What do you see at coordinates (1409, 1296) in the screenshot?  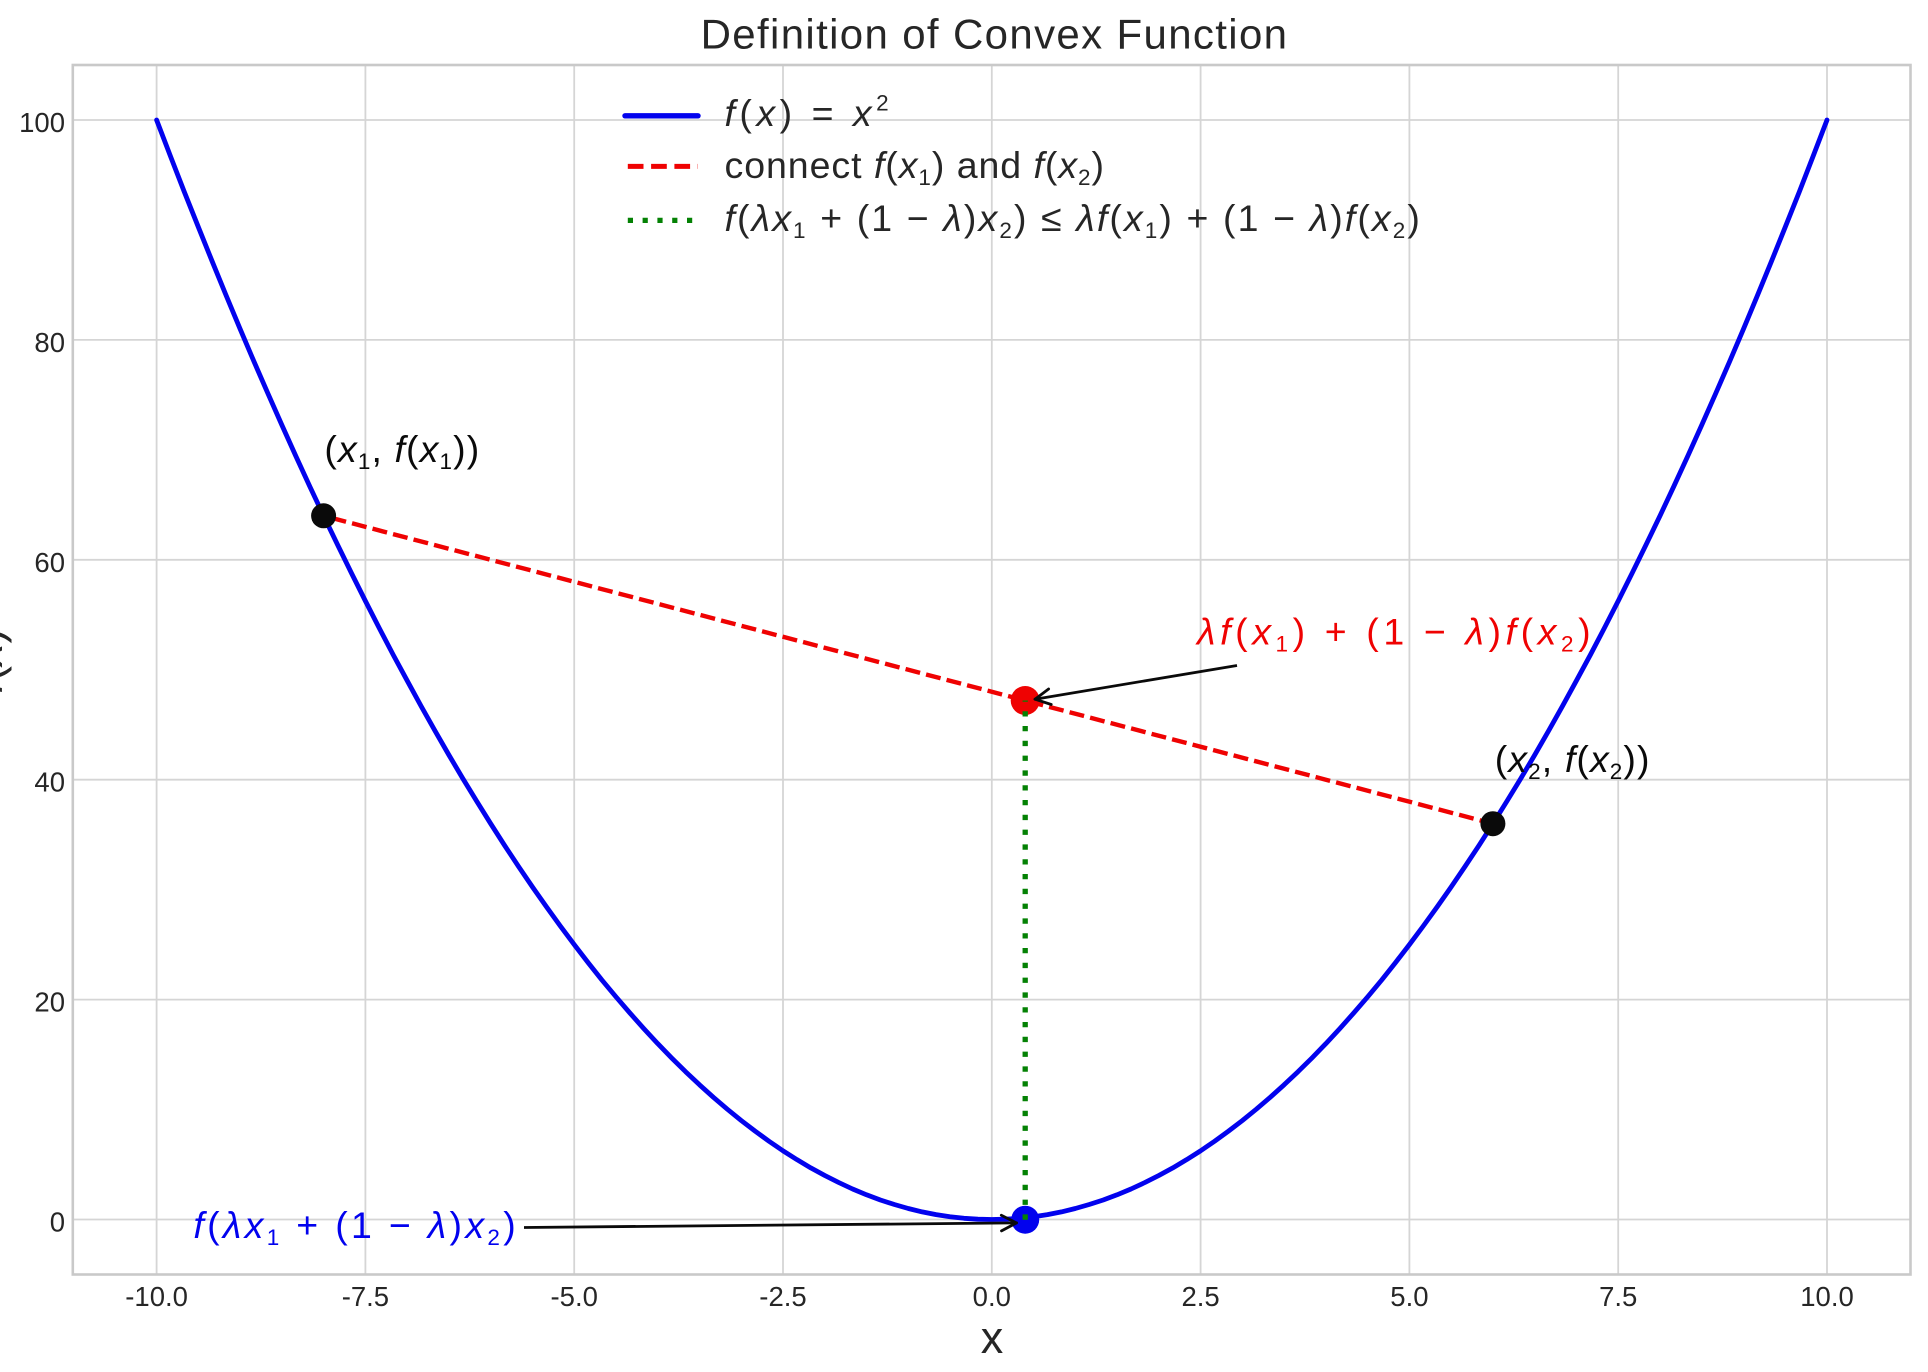 I see `svg-text: 5.0` at bounding box center [1409, 1296].